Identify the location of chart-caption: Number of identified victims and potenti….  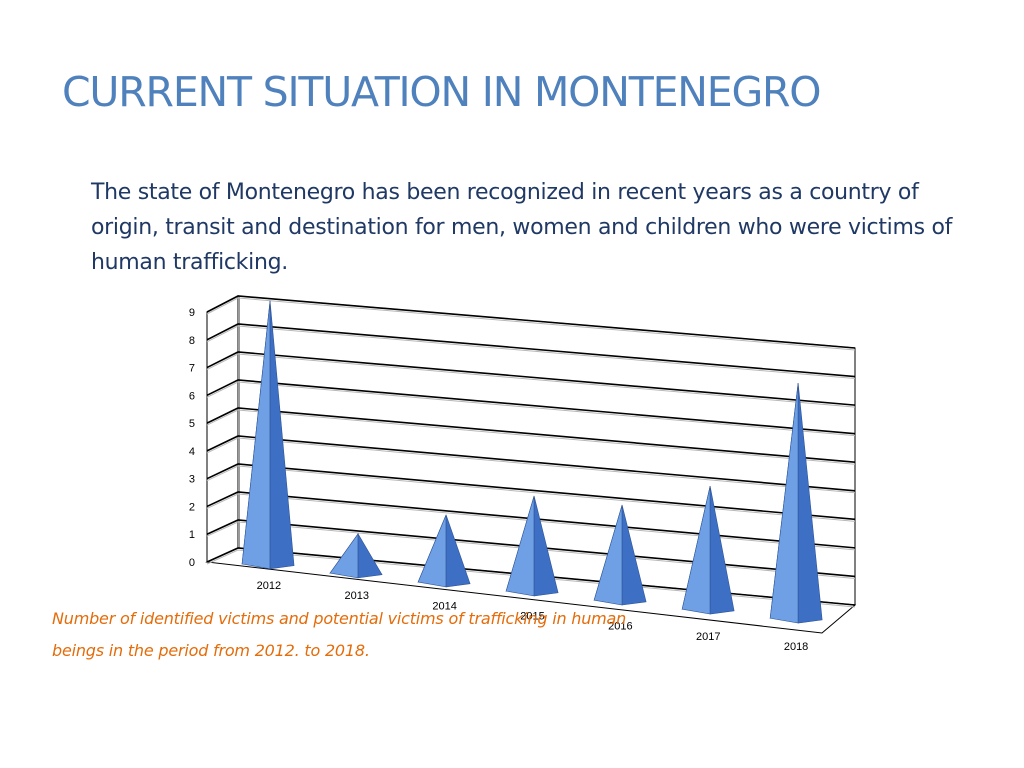
(402, 635).